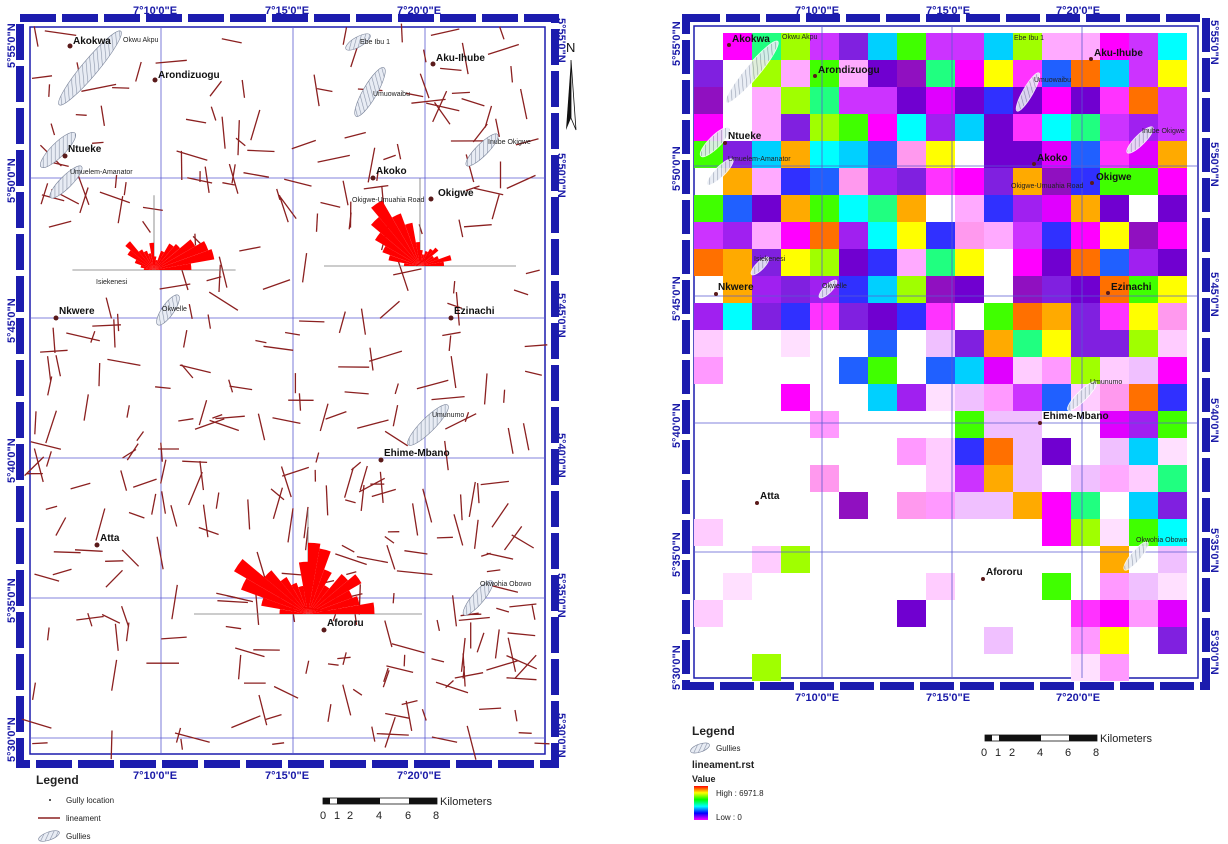 The width and height of the screenshot is (1228, 844). I want to click on scalebar-tick: 0, so click(984, 753).